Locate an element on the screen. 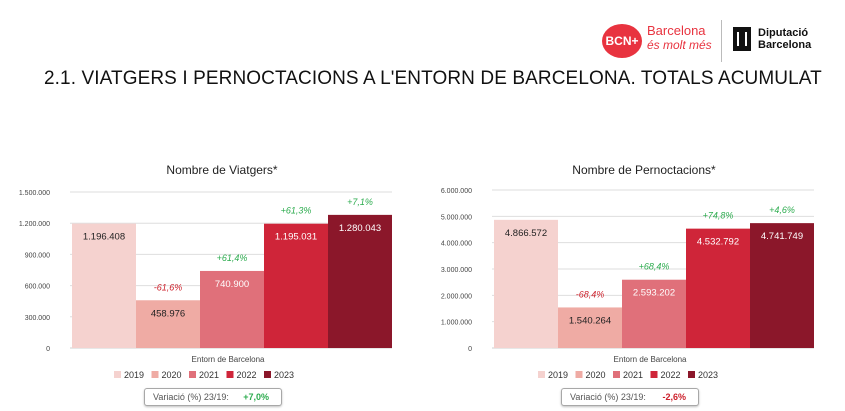 Image resolution: width=845 pixels, height=411 pixels. data-label: 4.866.572 is located at coordinates (526, 233).